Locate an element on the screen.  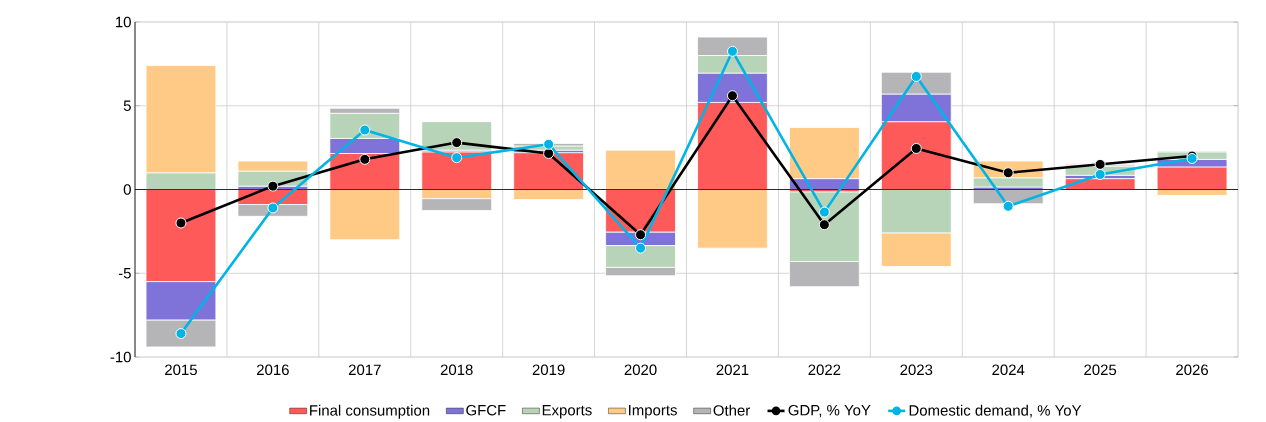
x-tick-label: 2017 is located at coordinates (364, 370).